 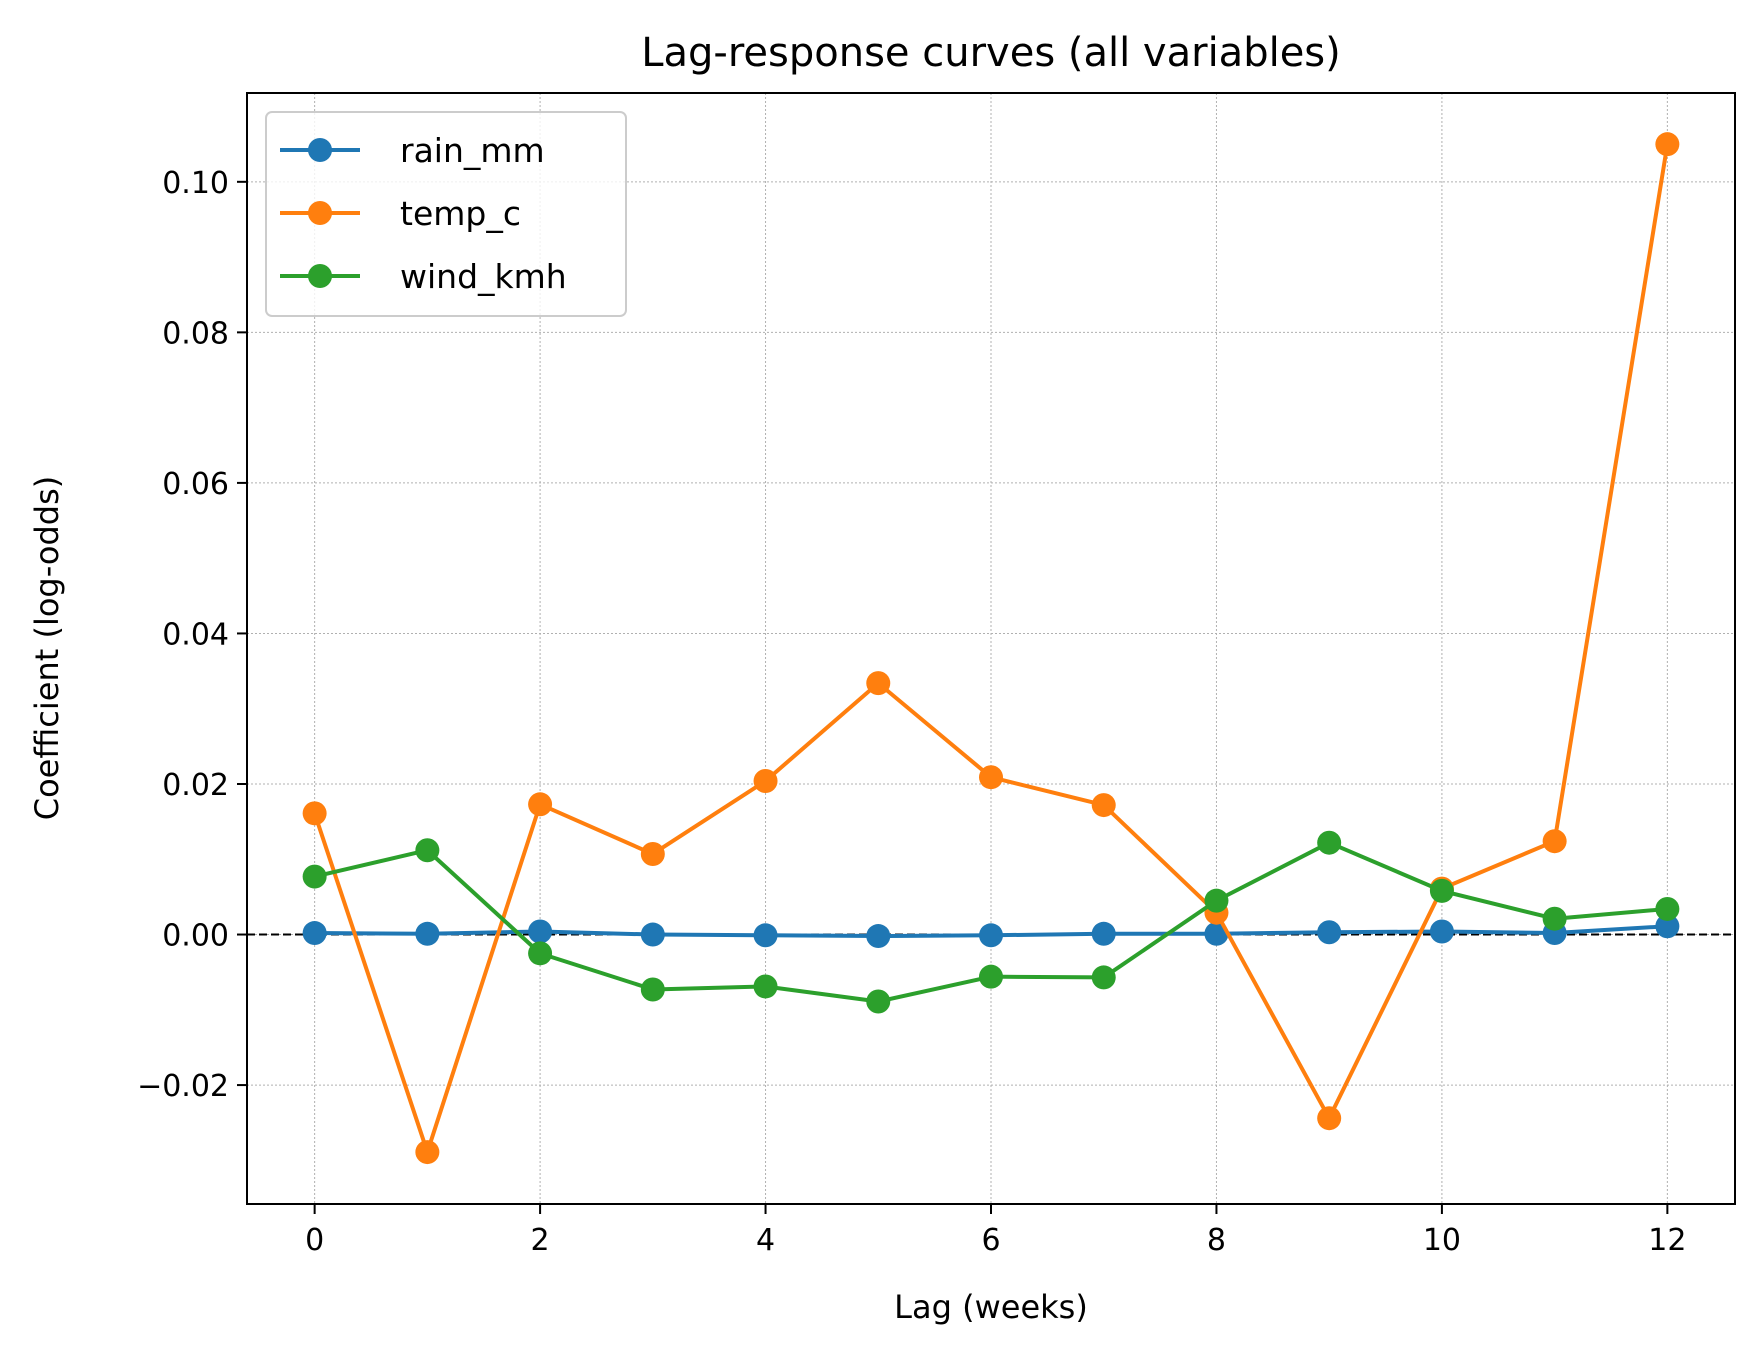 I want to click on legend-entry-wind_kmh: wind_kmh, so click(x=423, y=276).